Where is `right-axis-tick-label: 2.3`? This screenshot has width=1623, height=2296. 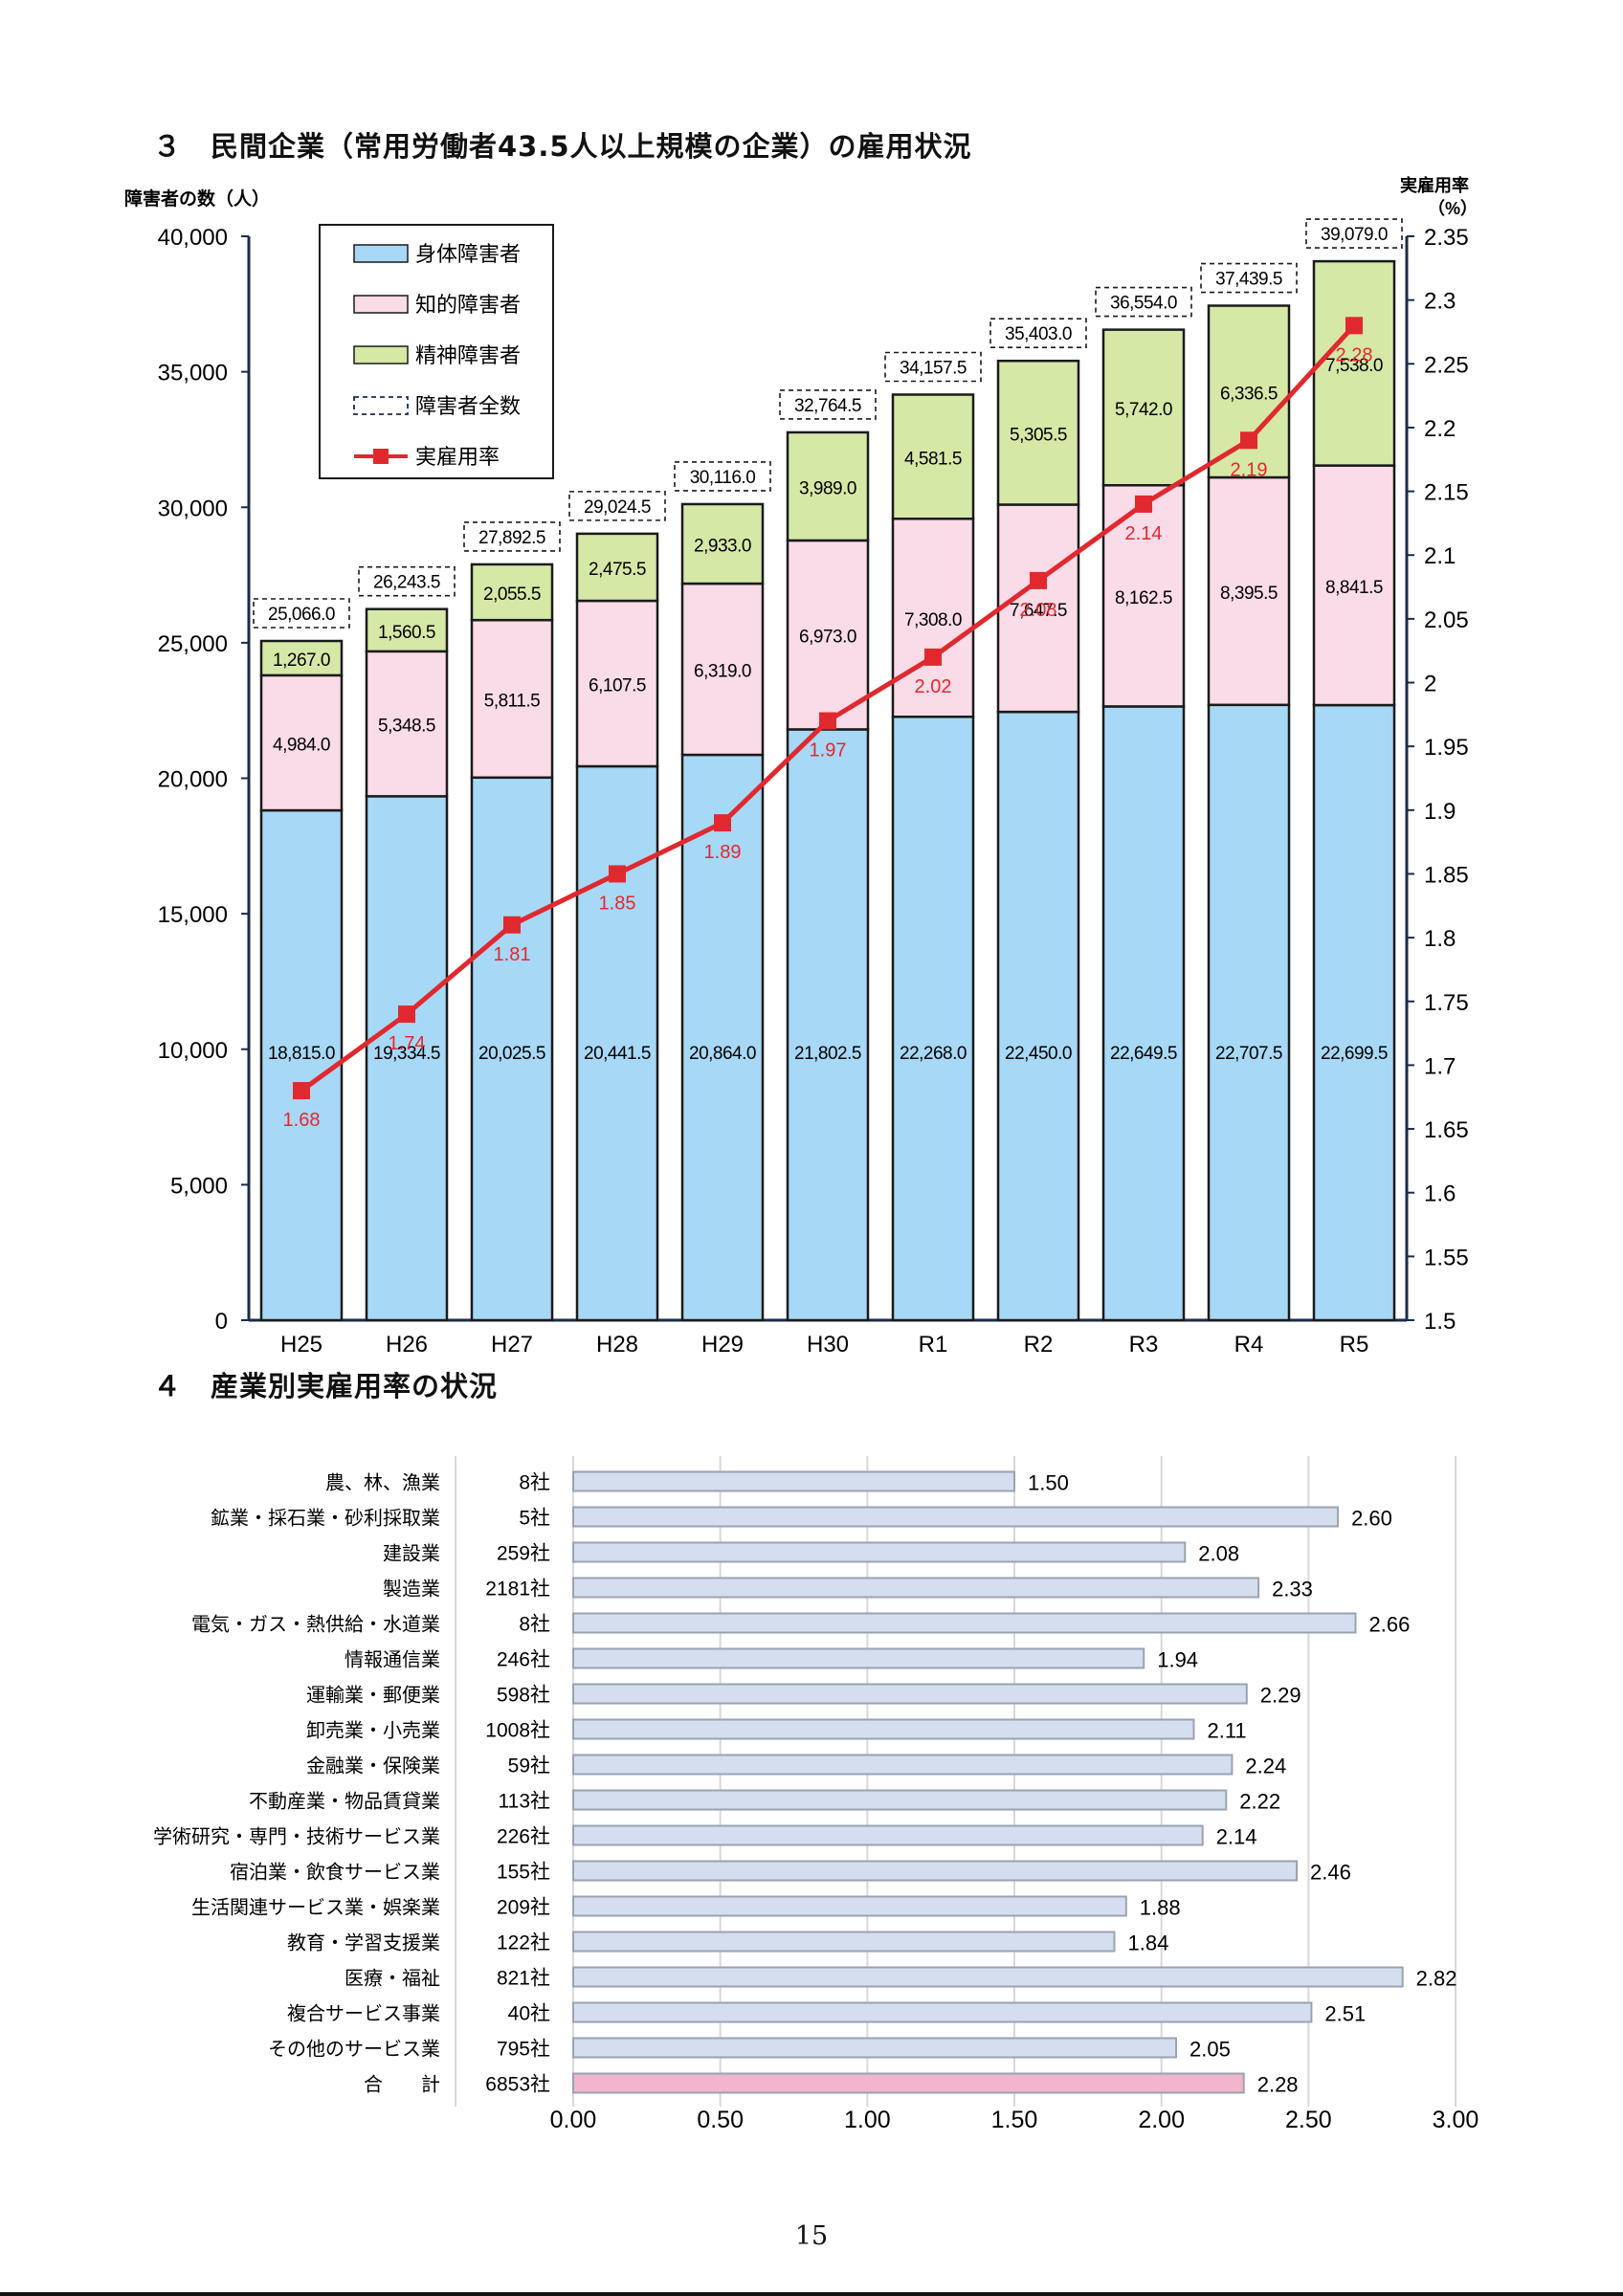
right-axis-tick-label: 2.3 is located at coordinates (1440, 302).